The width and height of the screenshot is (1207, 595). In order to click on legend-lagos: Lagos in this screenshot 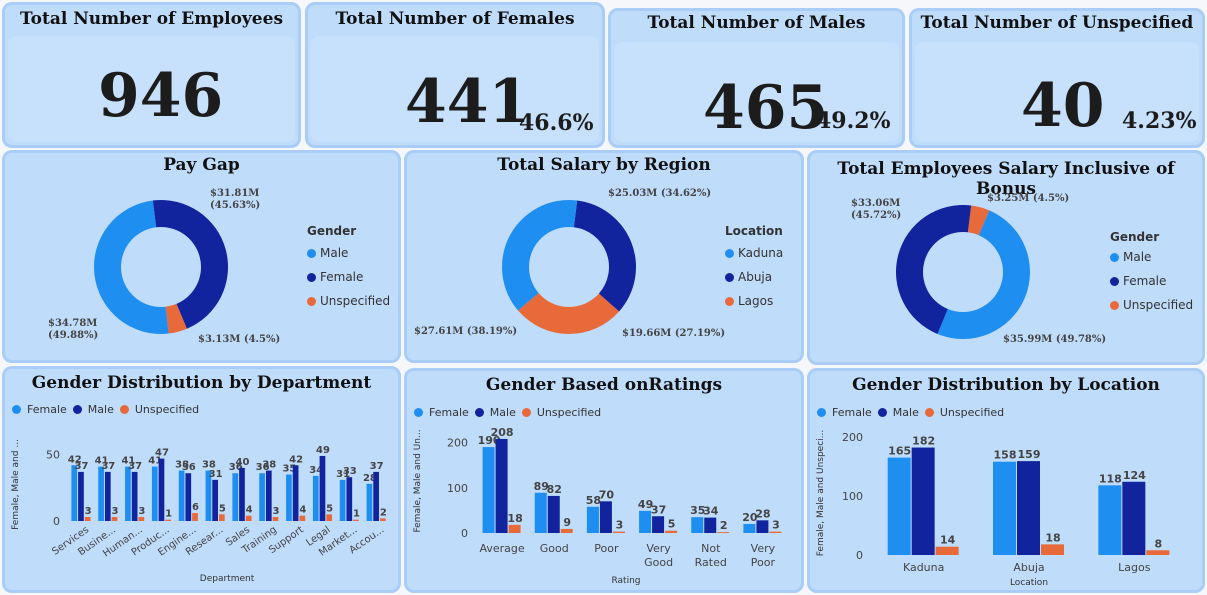, I will do `click(749, 301)`.